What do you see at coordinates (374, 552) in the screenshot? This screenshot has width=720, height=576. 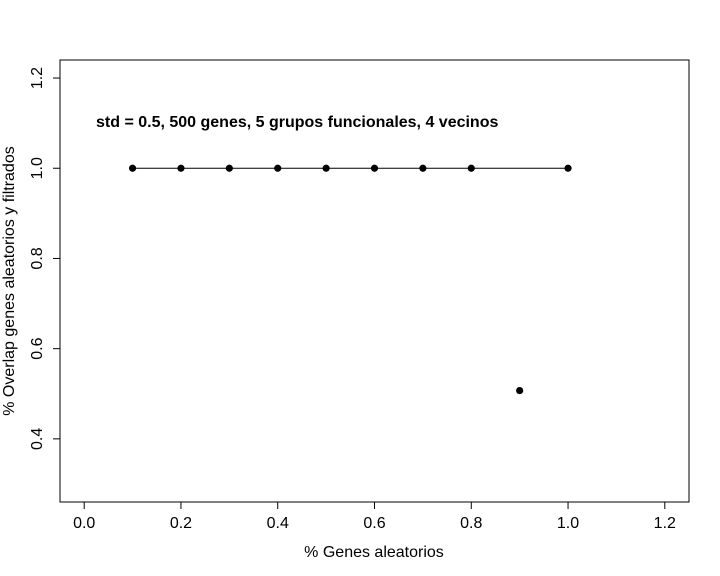 I see `x-axis-title: % Genes aleatorios` at bounding box center [374, 552].